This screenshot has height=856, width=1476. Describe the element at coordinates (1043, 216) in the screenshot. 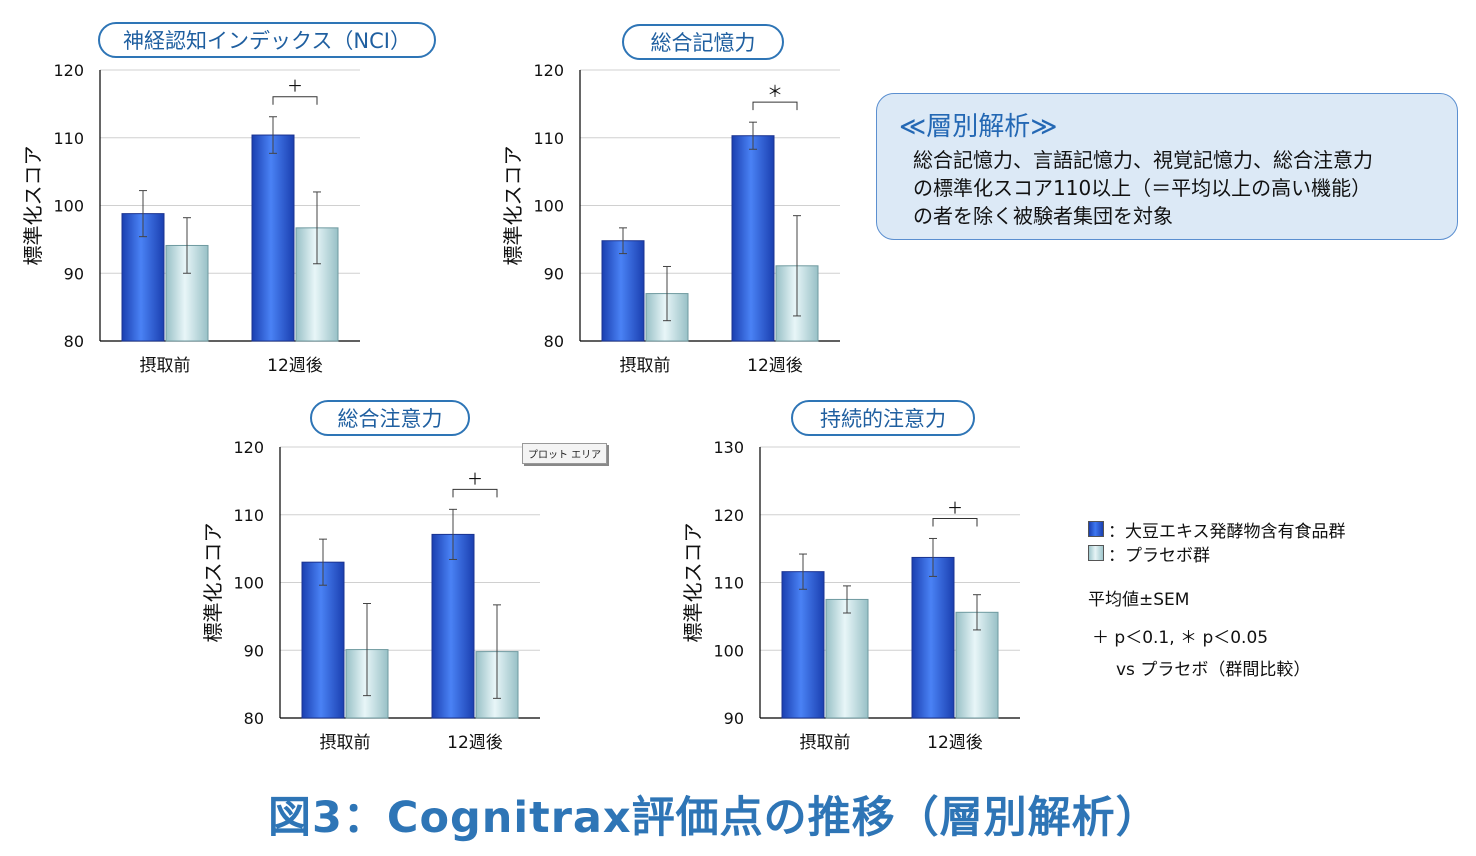

I see `info-box-line: の者を除く被験者集団を対象` at that location.